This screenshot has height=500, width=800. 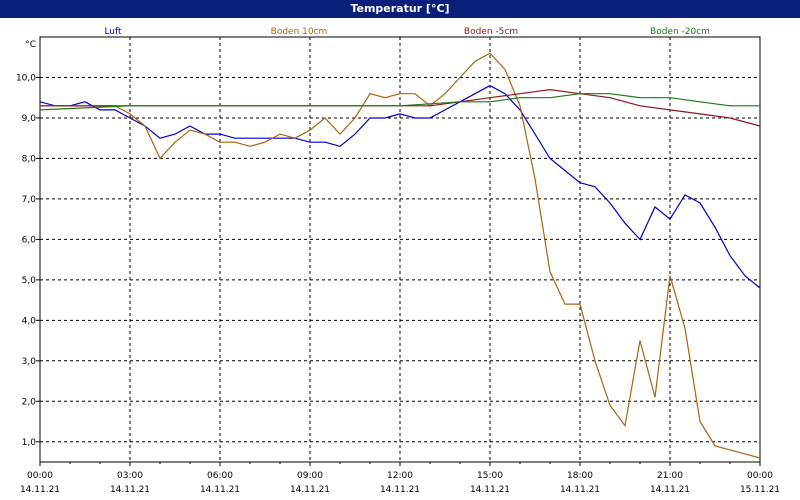 I want to click on y-tick-label: 7,0, so click(x=29, y=200).